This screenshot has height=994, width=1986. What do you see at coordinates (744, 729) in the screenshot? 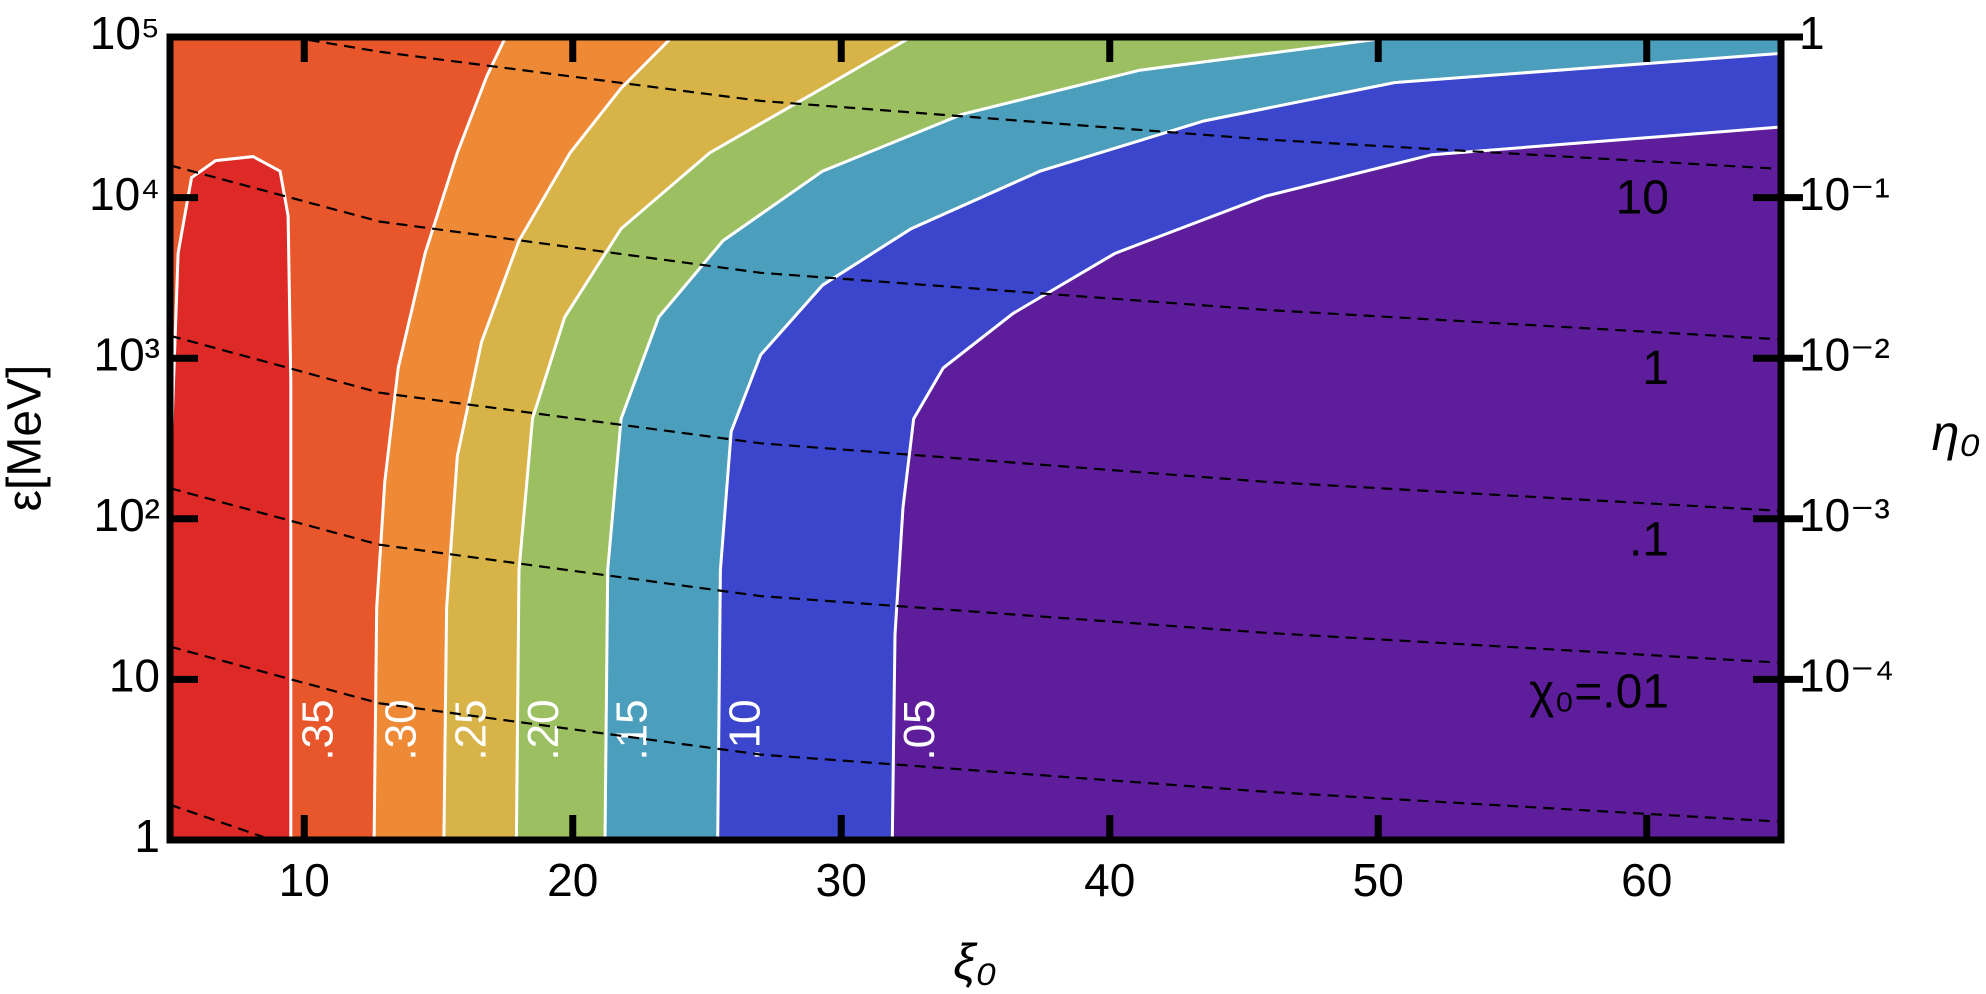
I see `contour-label: .10` at bounding box center [744, 729].